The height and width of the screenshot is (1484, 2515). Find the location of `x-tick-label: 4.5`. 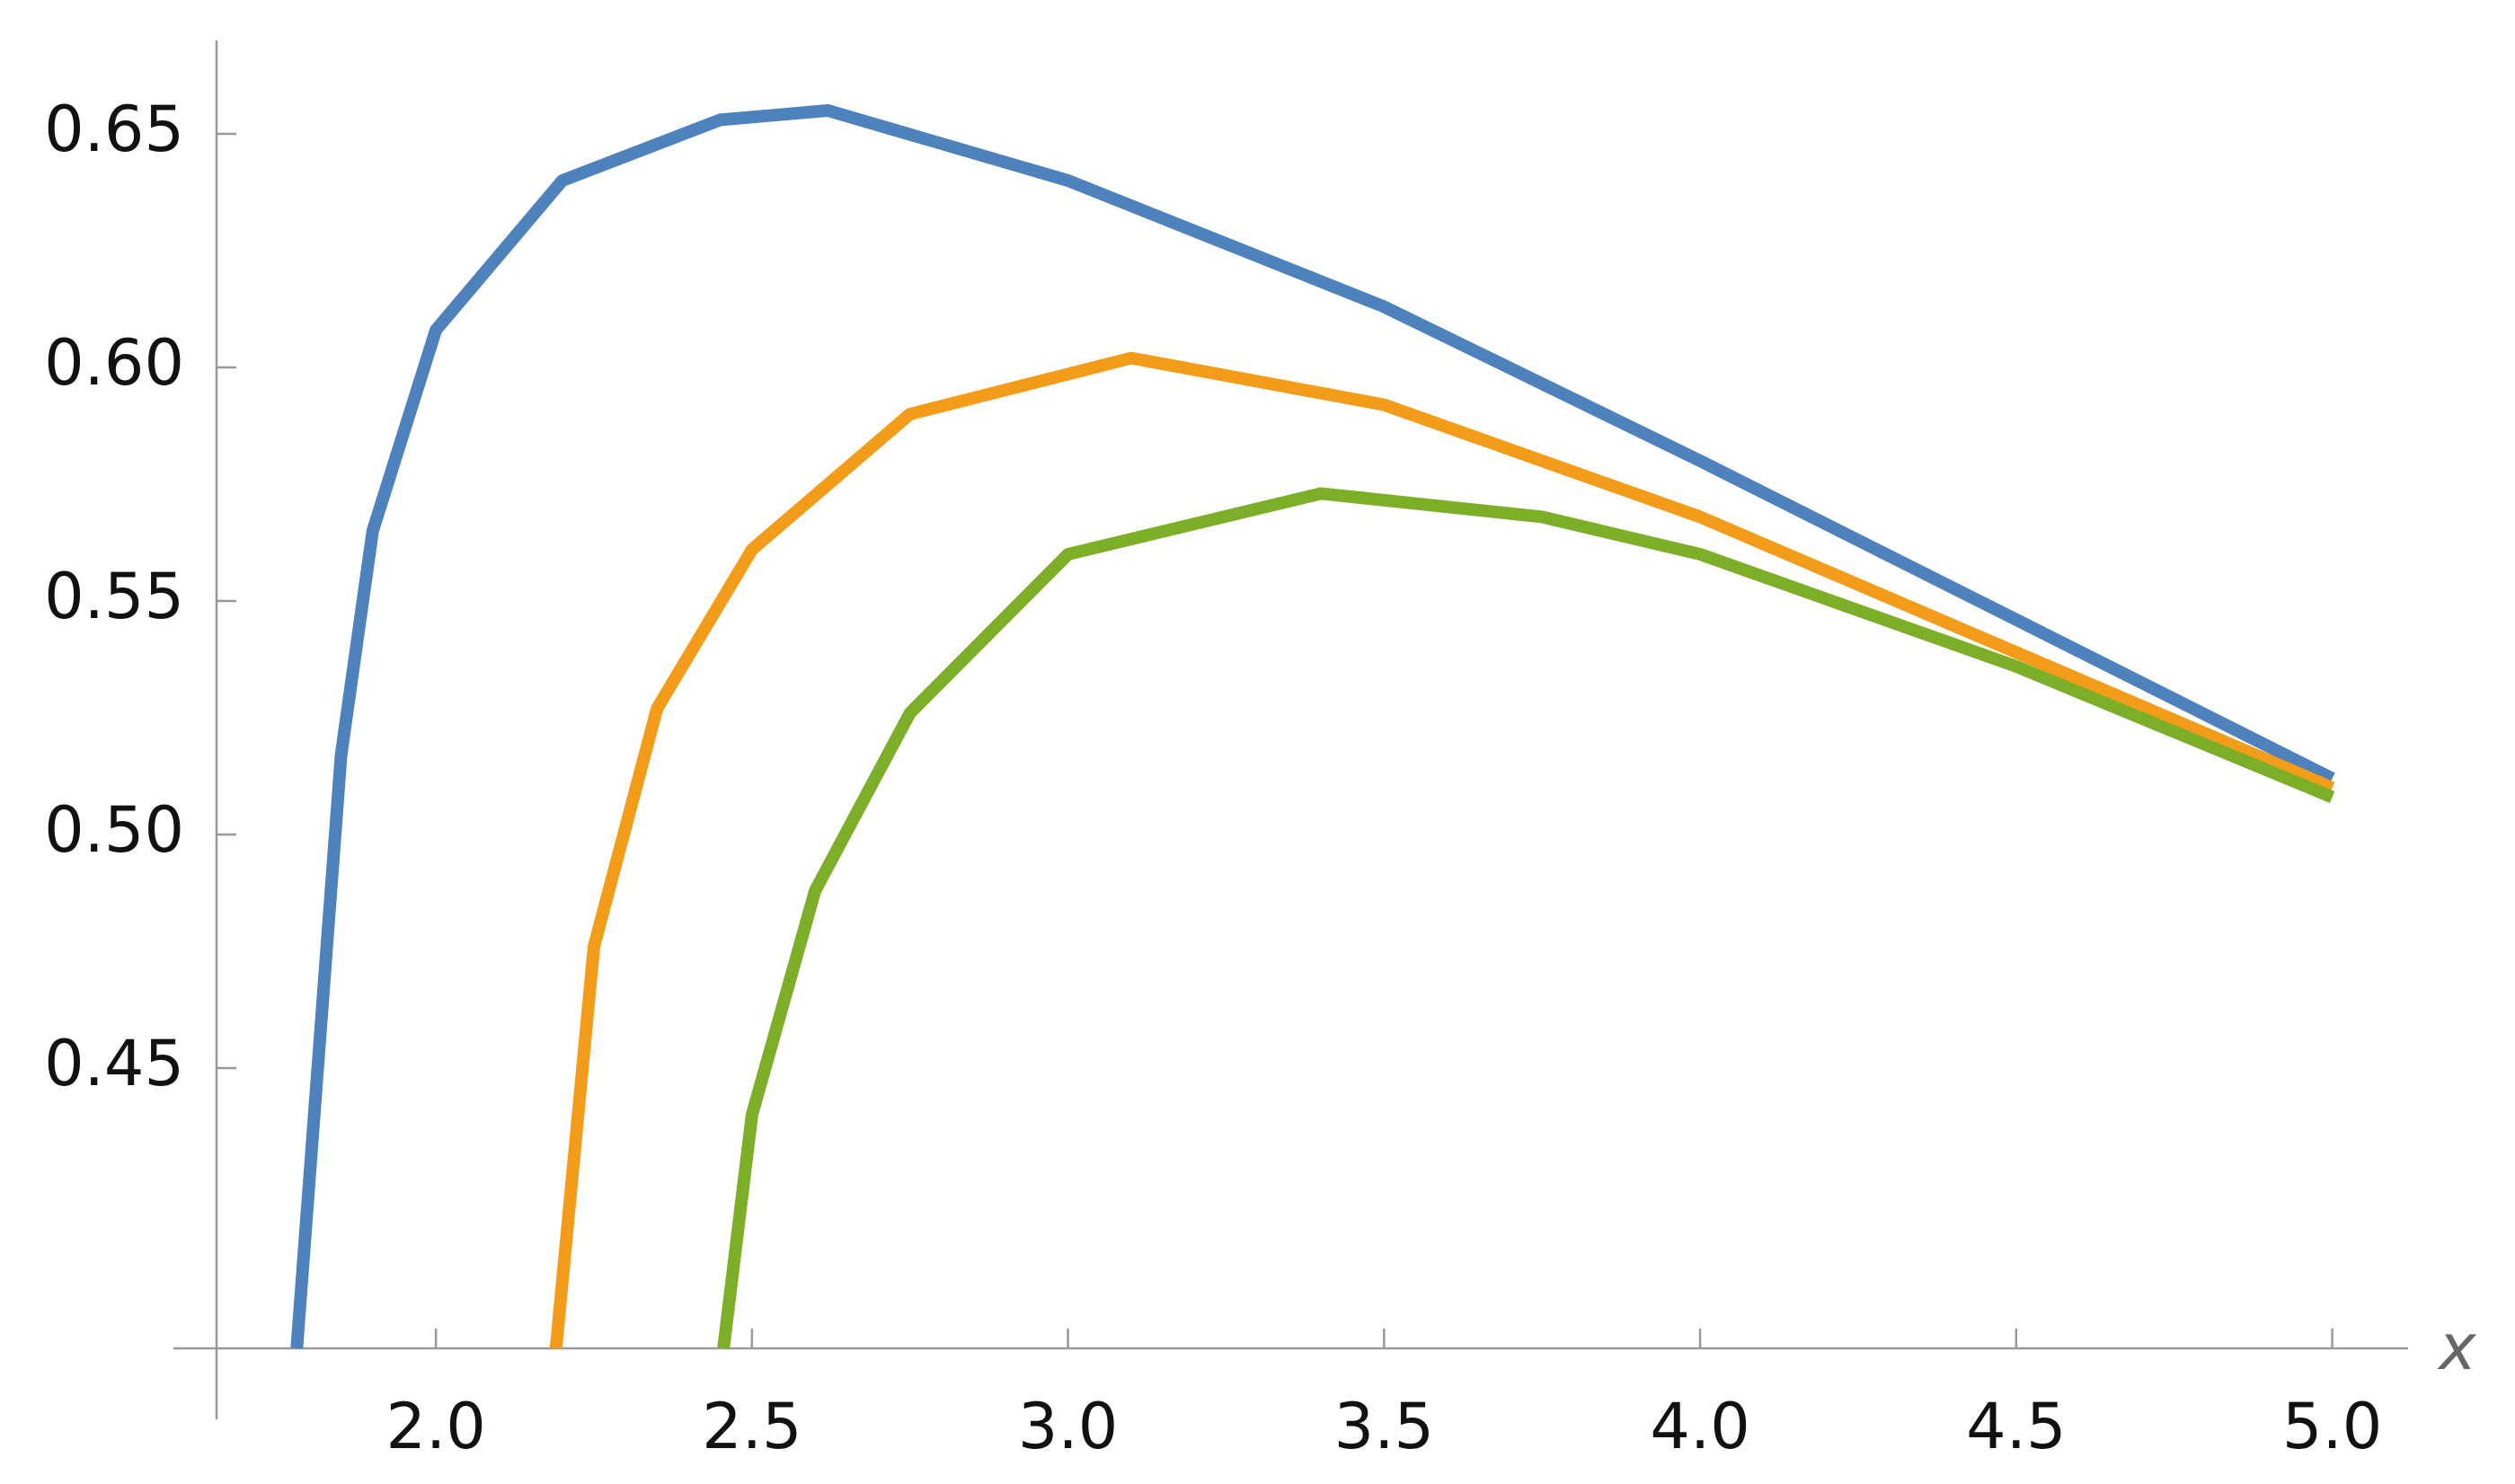

x-tick-label: 4.5 is located at coordinates (2016, 1426).